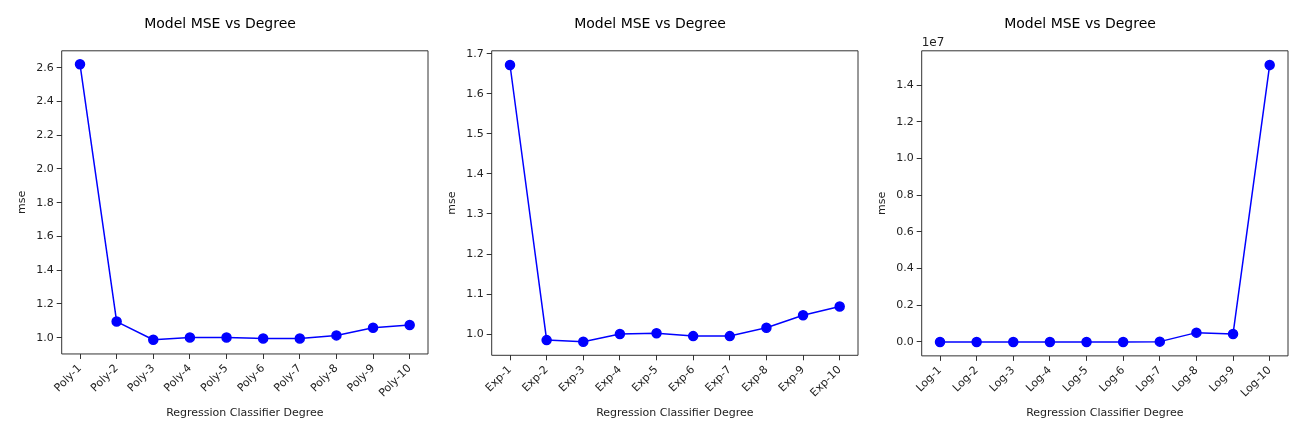 The image size is (1314, 440). Describe the element at coordinates (475, 293) in the screenshot. I see `y-tick-label: 1.1` at that location.